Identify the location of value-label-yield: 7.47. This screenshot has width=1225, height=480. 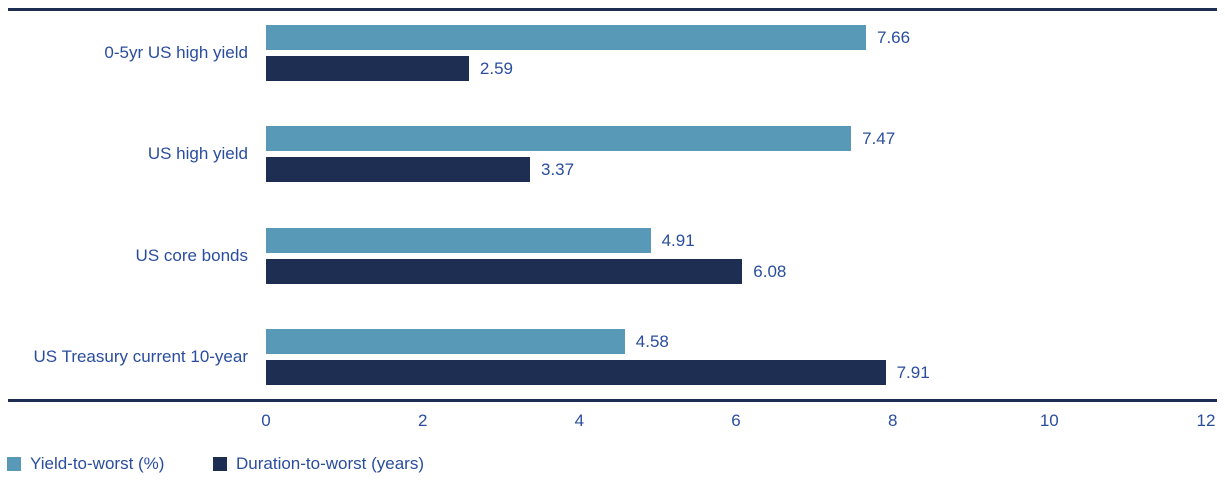
(879, 138).